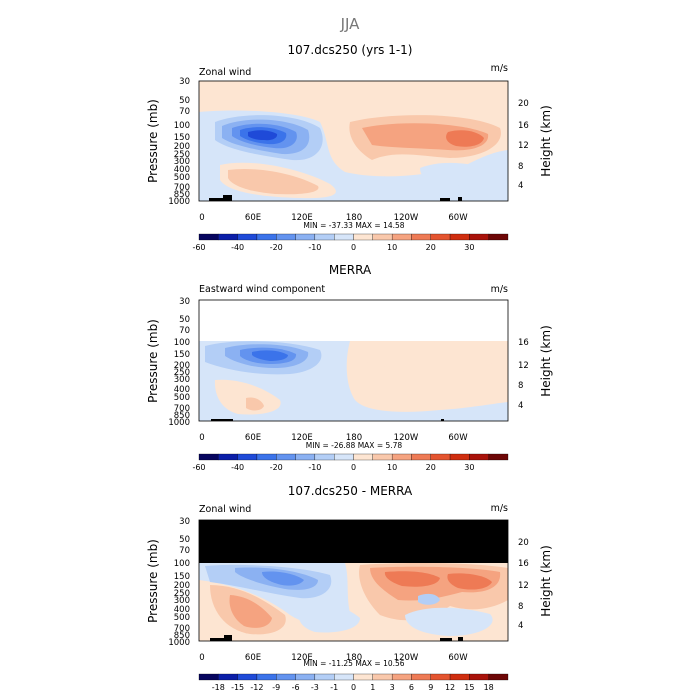 The width and height of the screenshot is (700, 700). Describe the element at coordinates (184, 82) in the screenshot. I see `panel-1-ytick: 30` at that location.